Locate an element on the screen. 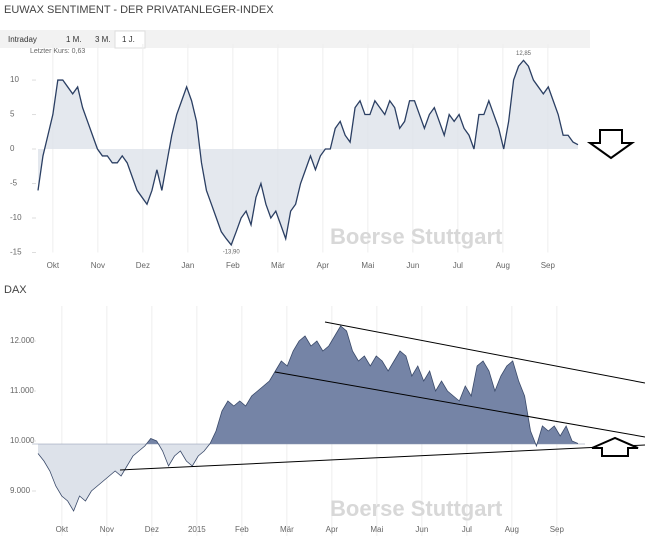 This screenshot has width=645, height=542. y-tick-label: 10 is located at coordinates (14, 79).